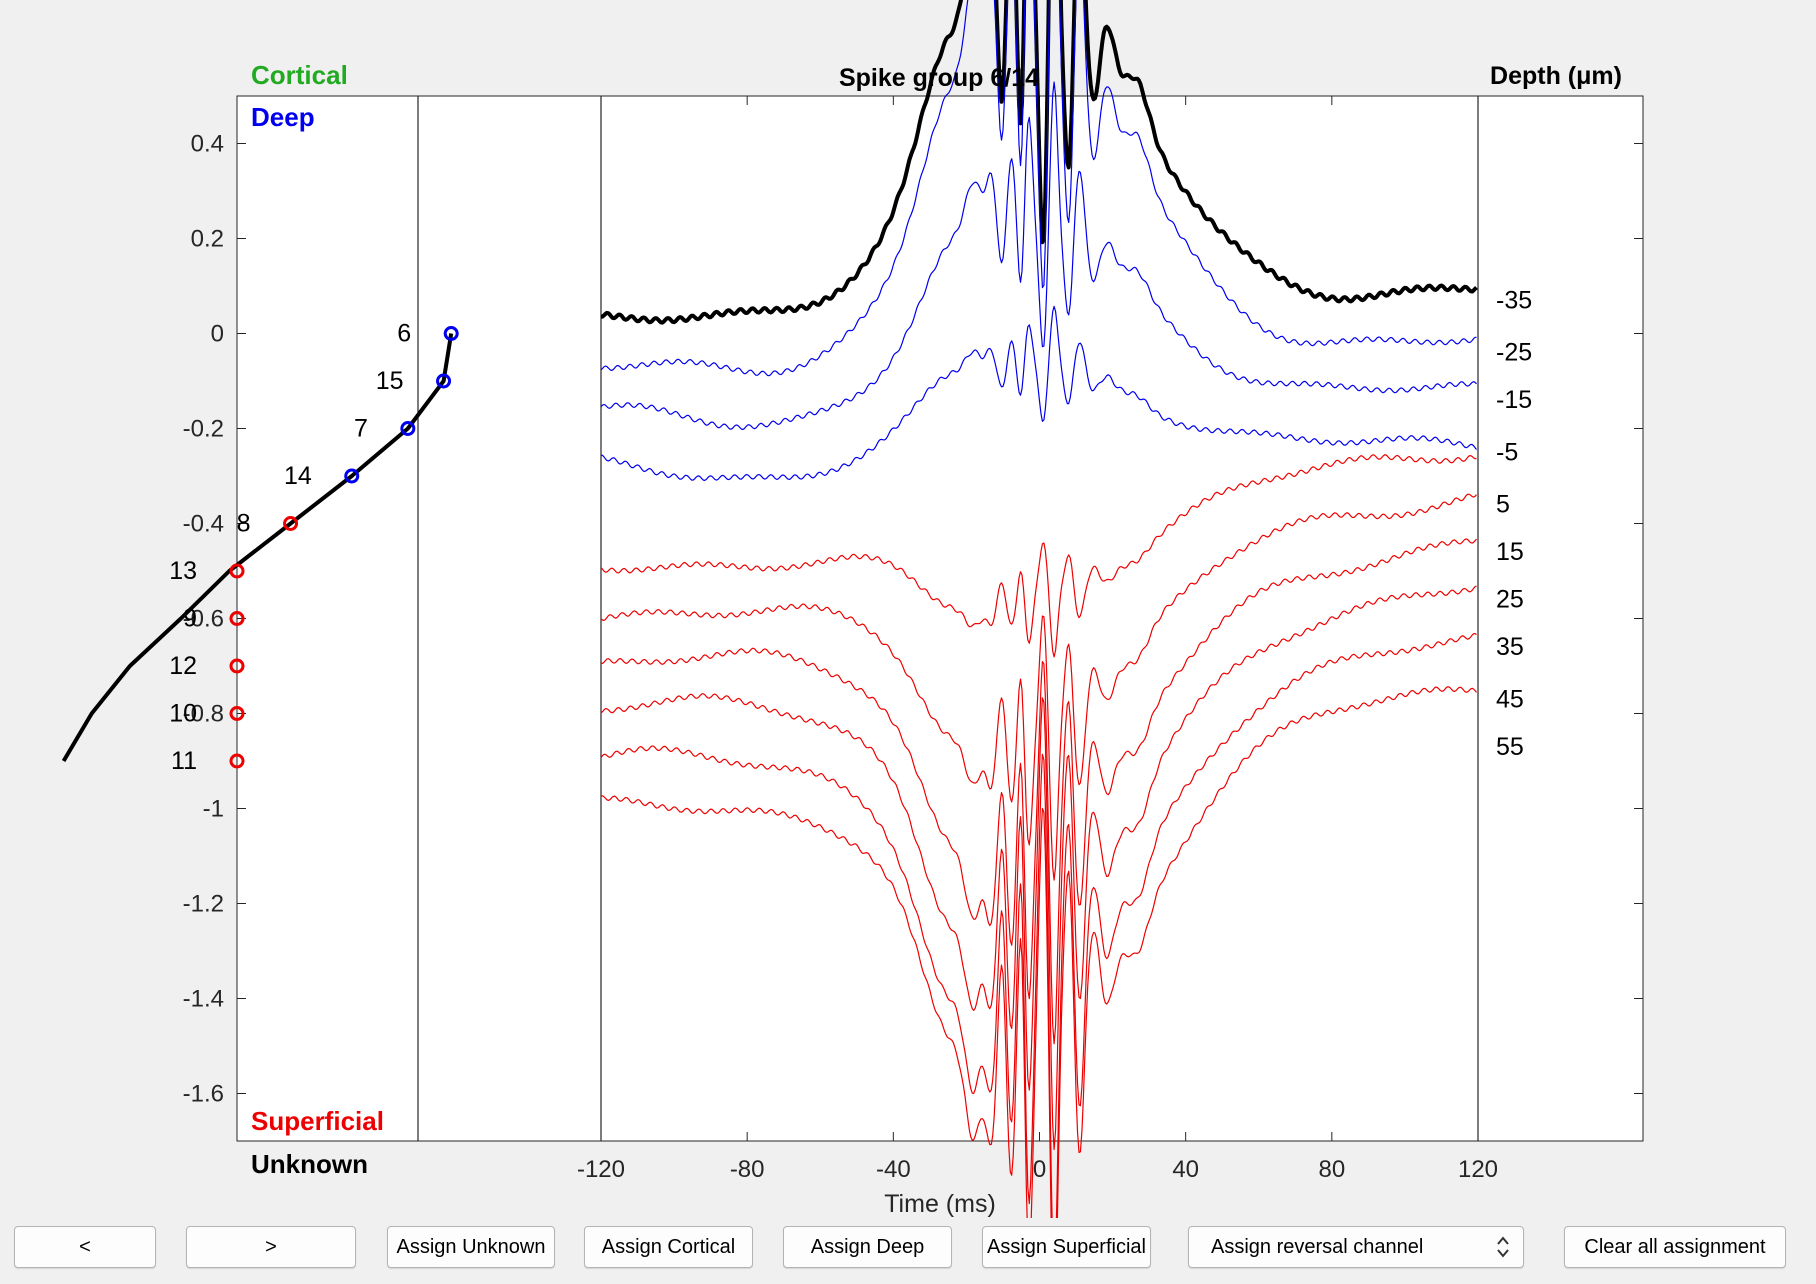  I want to click on depth-label: -5, so click(1507, 452).